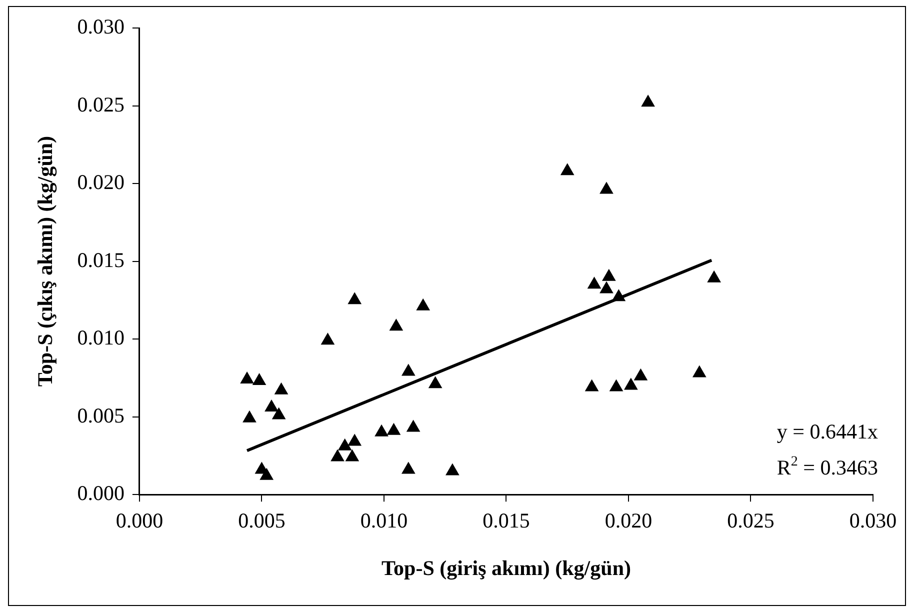  What do you see at coordinates (262, 520) in the screenshot?
I see `x-tick-label: 0.005` at bounding box center [262, 520].